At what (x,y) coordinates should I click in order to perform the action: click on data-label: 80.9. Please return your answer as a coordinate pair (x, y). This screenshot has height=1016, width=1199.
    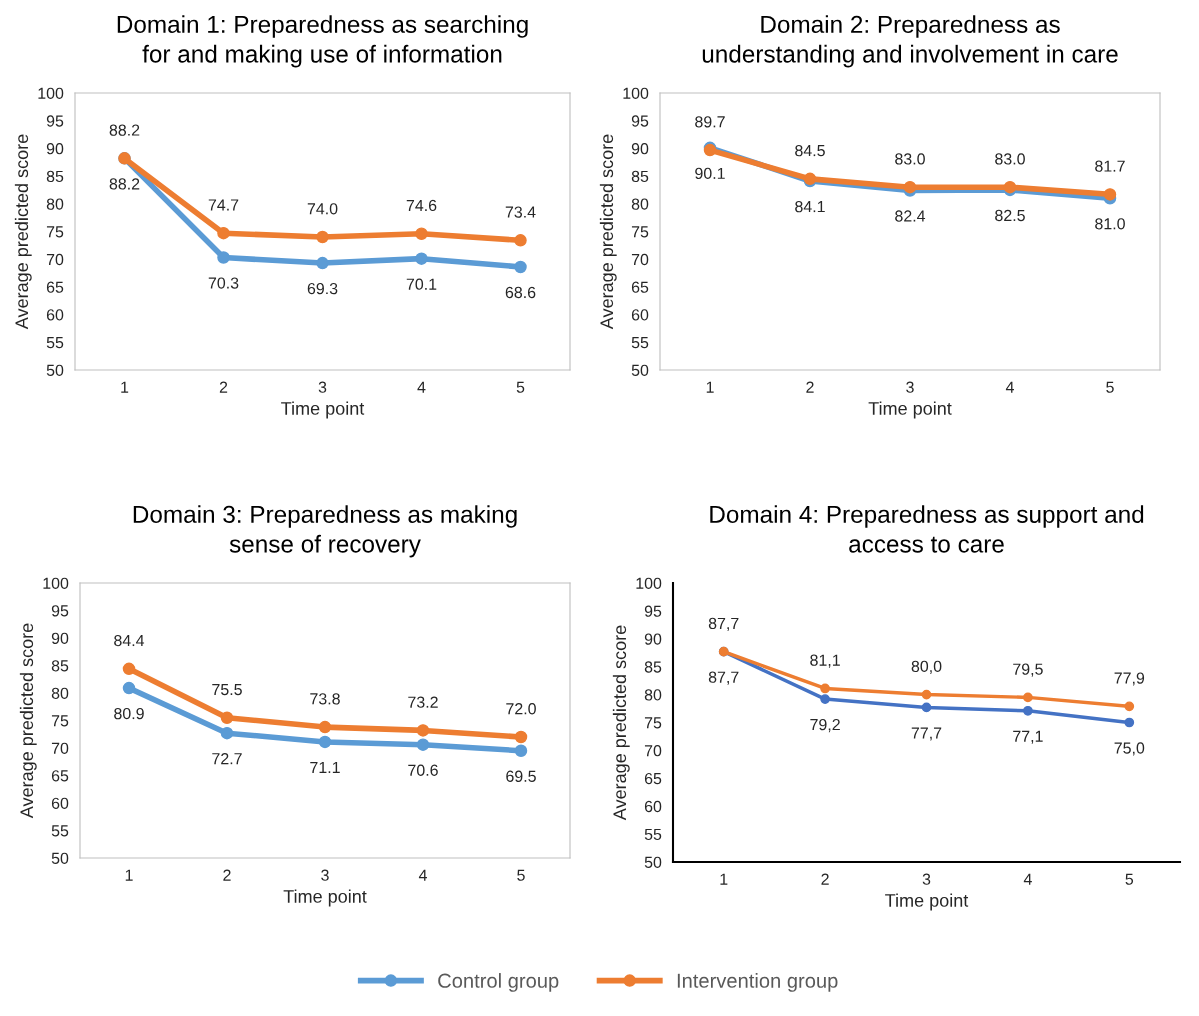
    Looking at the image, I should click on (129, 713).